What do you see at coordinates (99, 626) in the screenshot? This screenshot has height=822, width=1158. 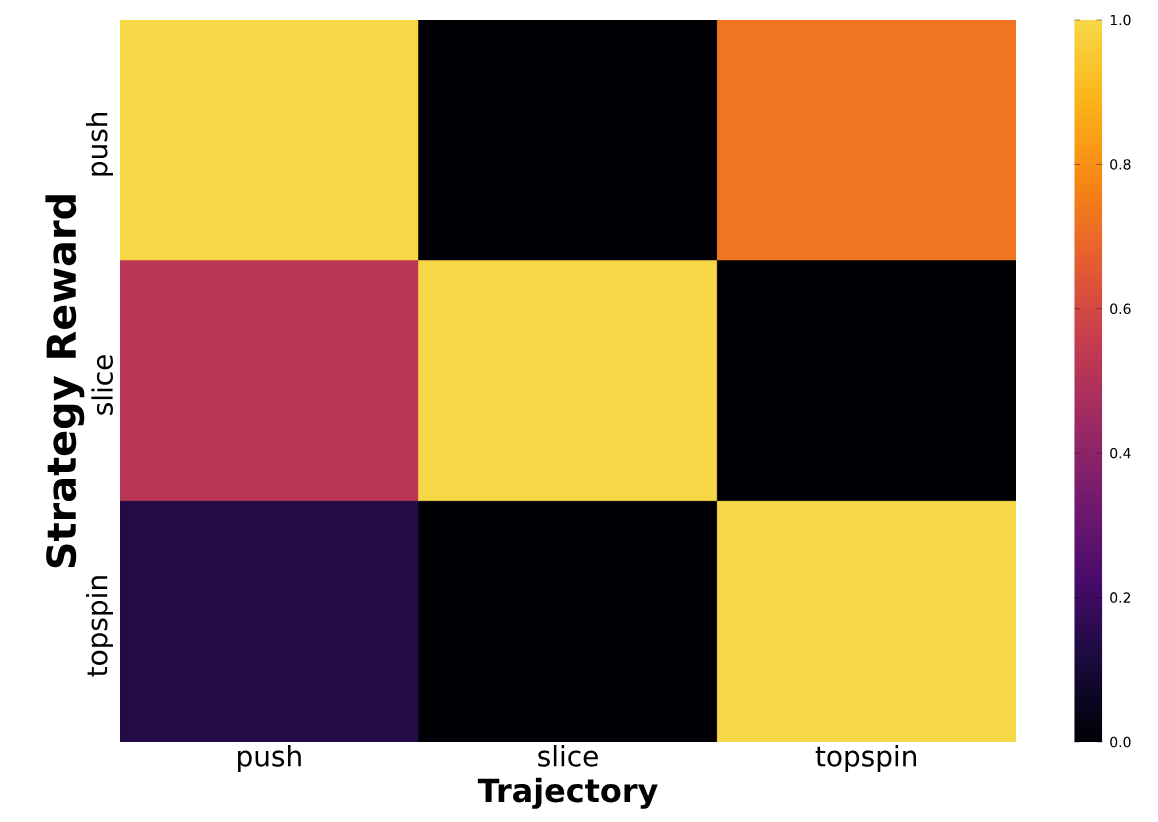 I see `y-tick-label: topspin` at bounding box center [99, 626].